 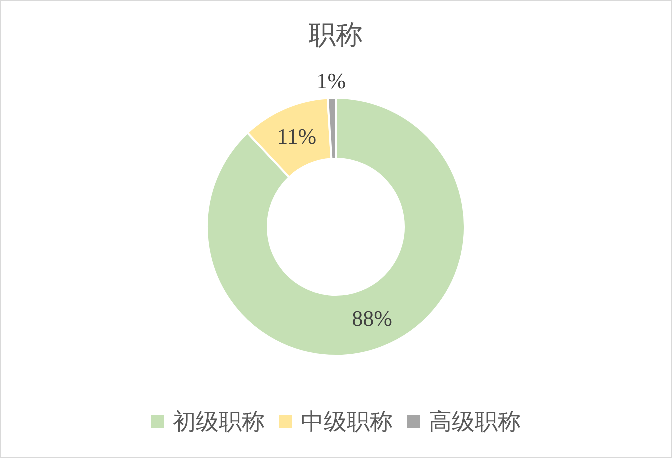 I want to click on title: 职称, so click(x=336, y=35).